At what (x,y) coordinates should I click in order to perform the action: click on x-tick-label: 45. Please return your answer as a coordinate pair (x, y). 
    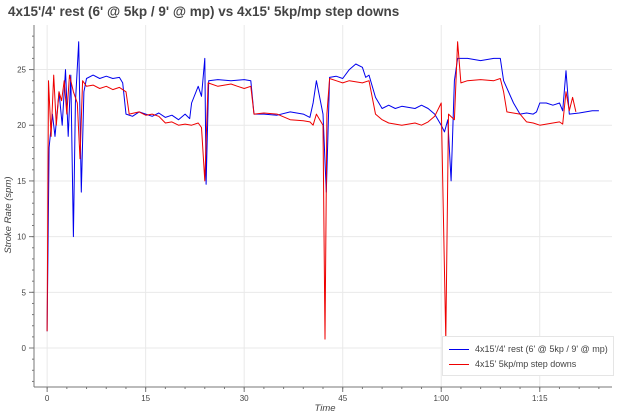
    Looking at the image, I should click on (342, 398).